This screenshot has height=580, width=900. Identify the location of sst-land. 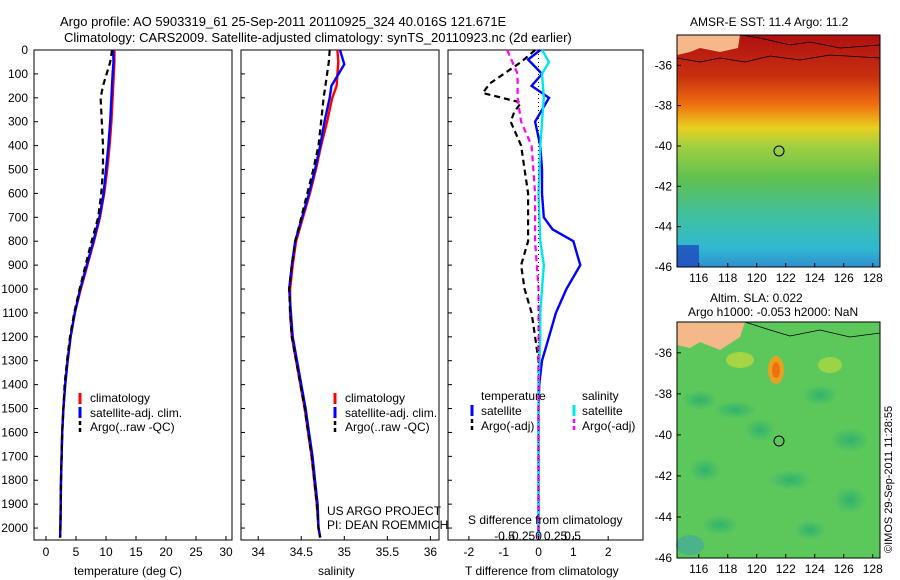
(708, 45).